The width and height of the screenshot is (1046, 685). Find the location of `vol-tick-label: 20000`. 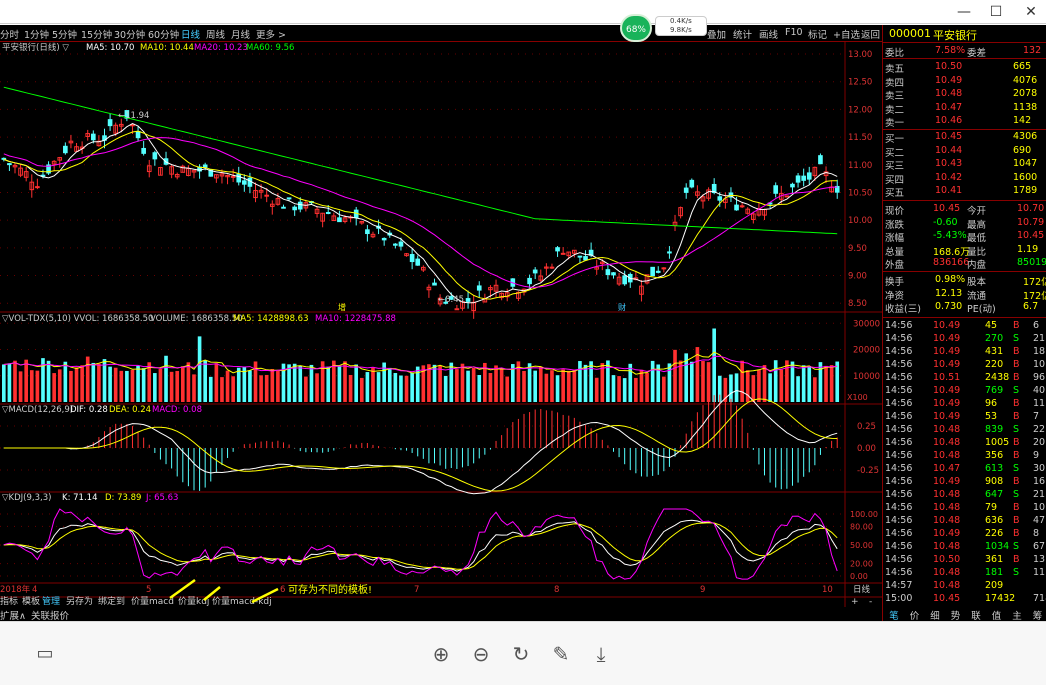

vol-tick-label: 20000 is located at coordinates (866, 351).